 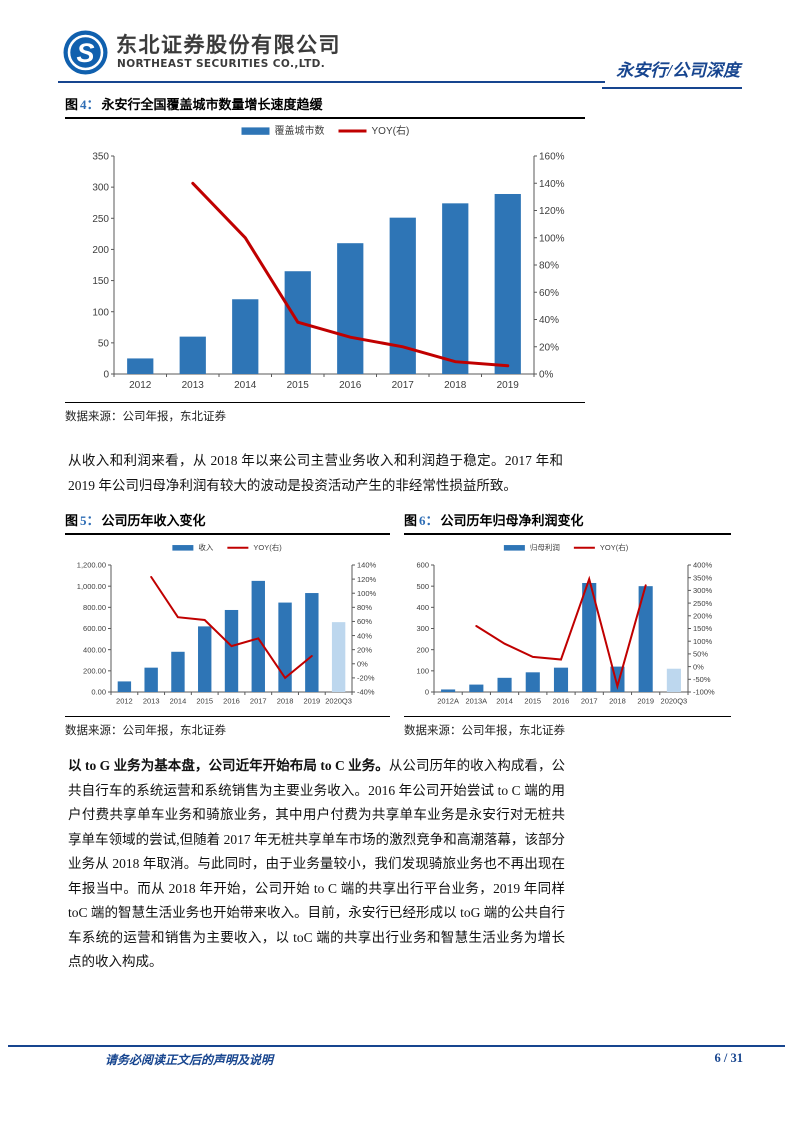 What do you see at coordinates (227, 727) in the screenshot?
I see `figure-5-source: 数据来源：公司年报，东北证券` at bounding box center [227, 727].